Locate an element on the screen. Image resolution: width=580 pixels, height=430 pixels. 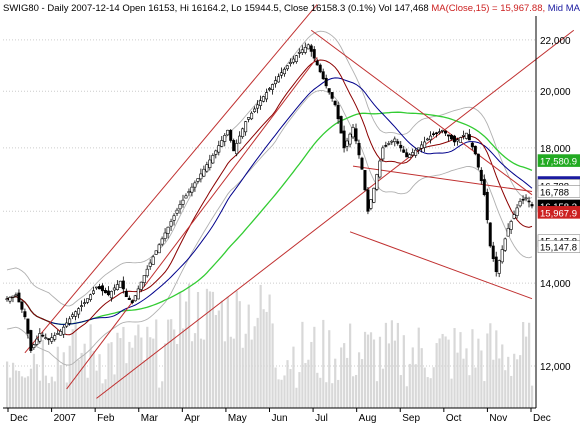
y-tick-label: 18,000 is located at coordinates (555, 149).